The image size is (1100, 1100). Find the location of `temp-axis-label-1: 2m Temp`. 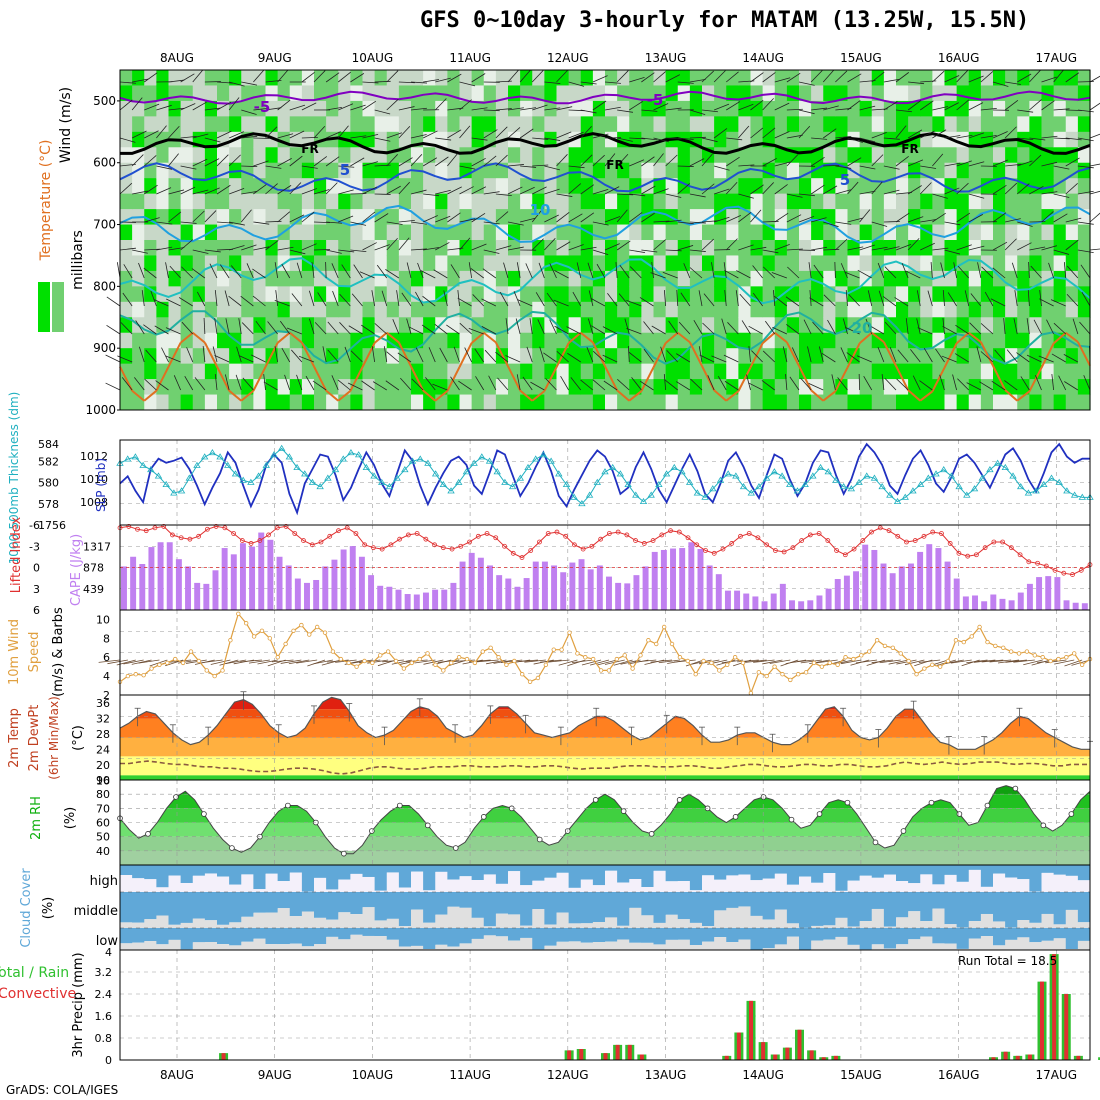

temp-axis-label-1: 2m Temp is located at coordinates (14, 738).